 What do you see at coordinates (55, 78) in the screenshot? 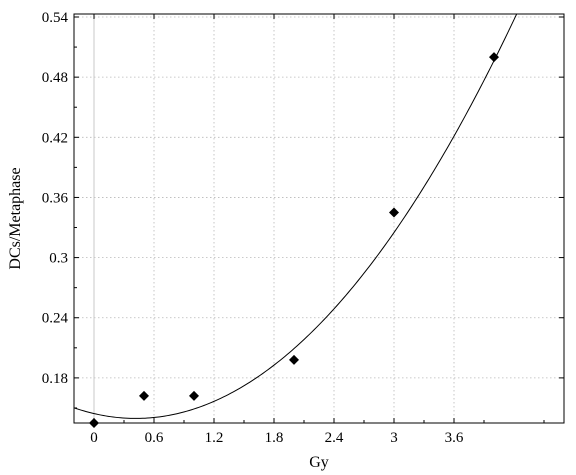
I see `y-tick-label: 0.48` at bounding box center [55, 78].